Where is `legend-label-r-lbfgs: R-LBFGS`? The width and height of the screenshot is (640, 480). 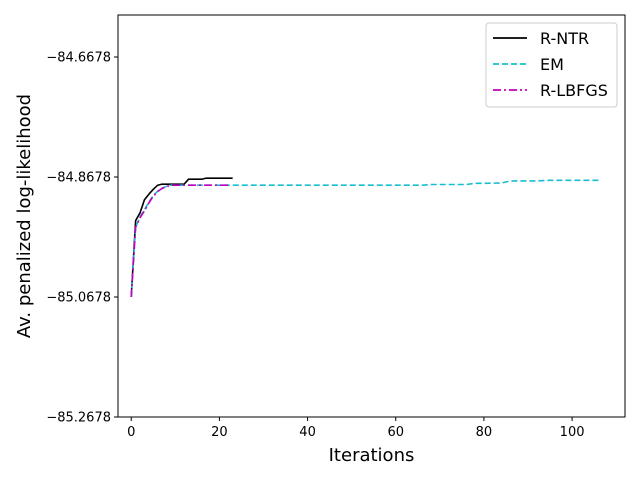 legend-label-r-lbfgs: R-LBFGS is located at coordinates (574, 90).